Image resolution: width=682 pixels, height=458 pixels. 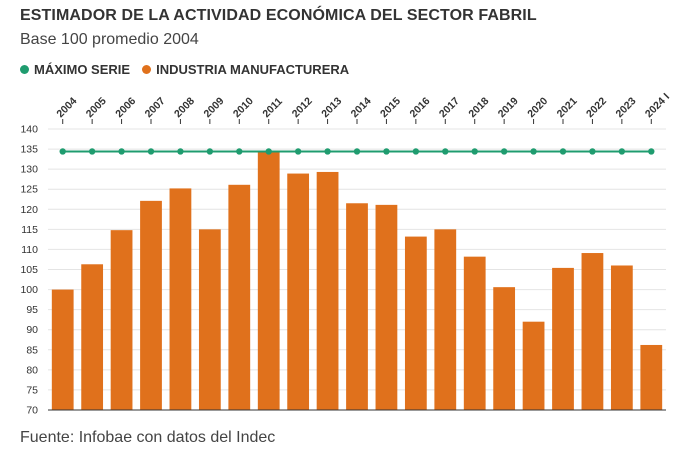 I want to click on bar-2022, so click(x=592, y=331).